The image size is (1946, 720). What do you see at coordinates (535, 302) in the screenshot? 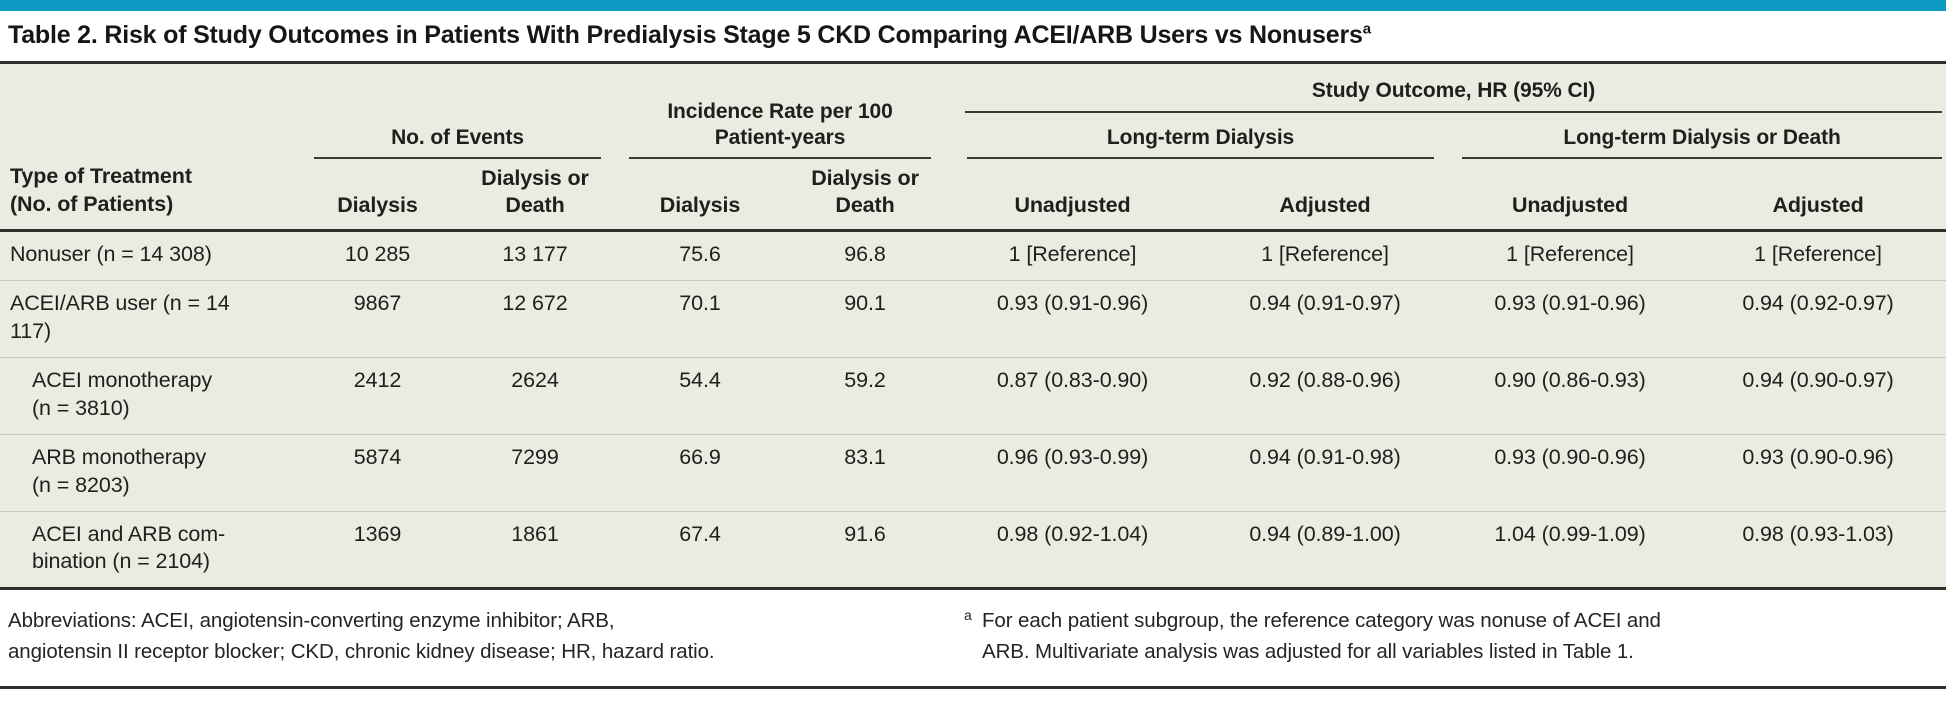
I see `value-cell: 12 672` at bounding box center [535, 302].